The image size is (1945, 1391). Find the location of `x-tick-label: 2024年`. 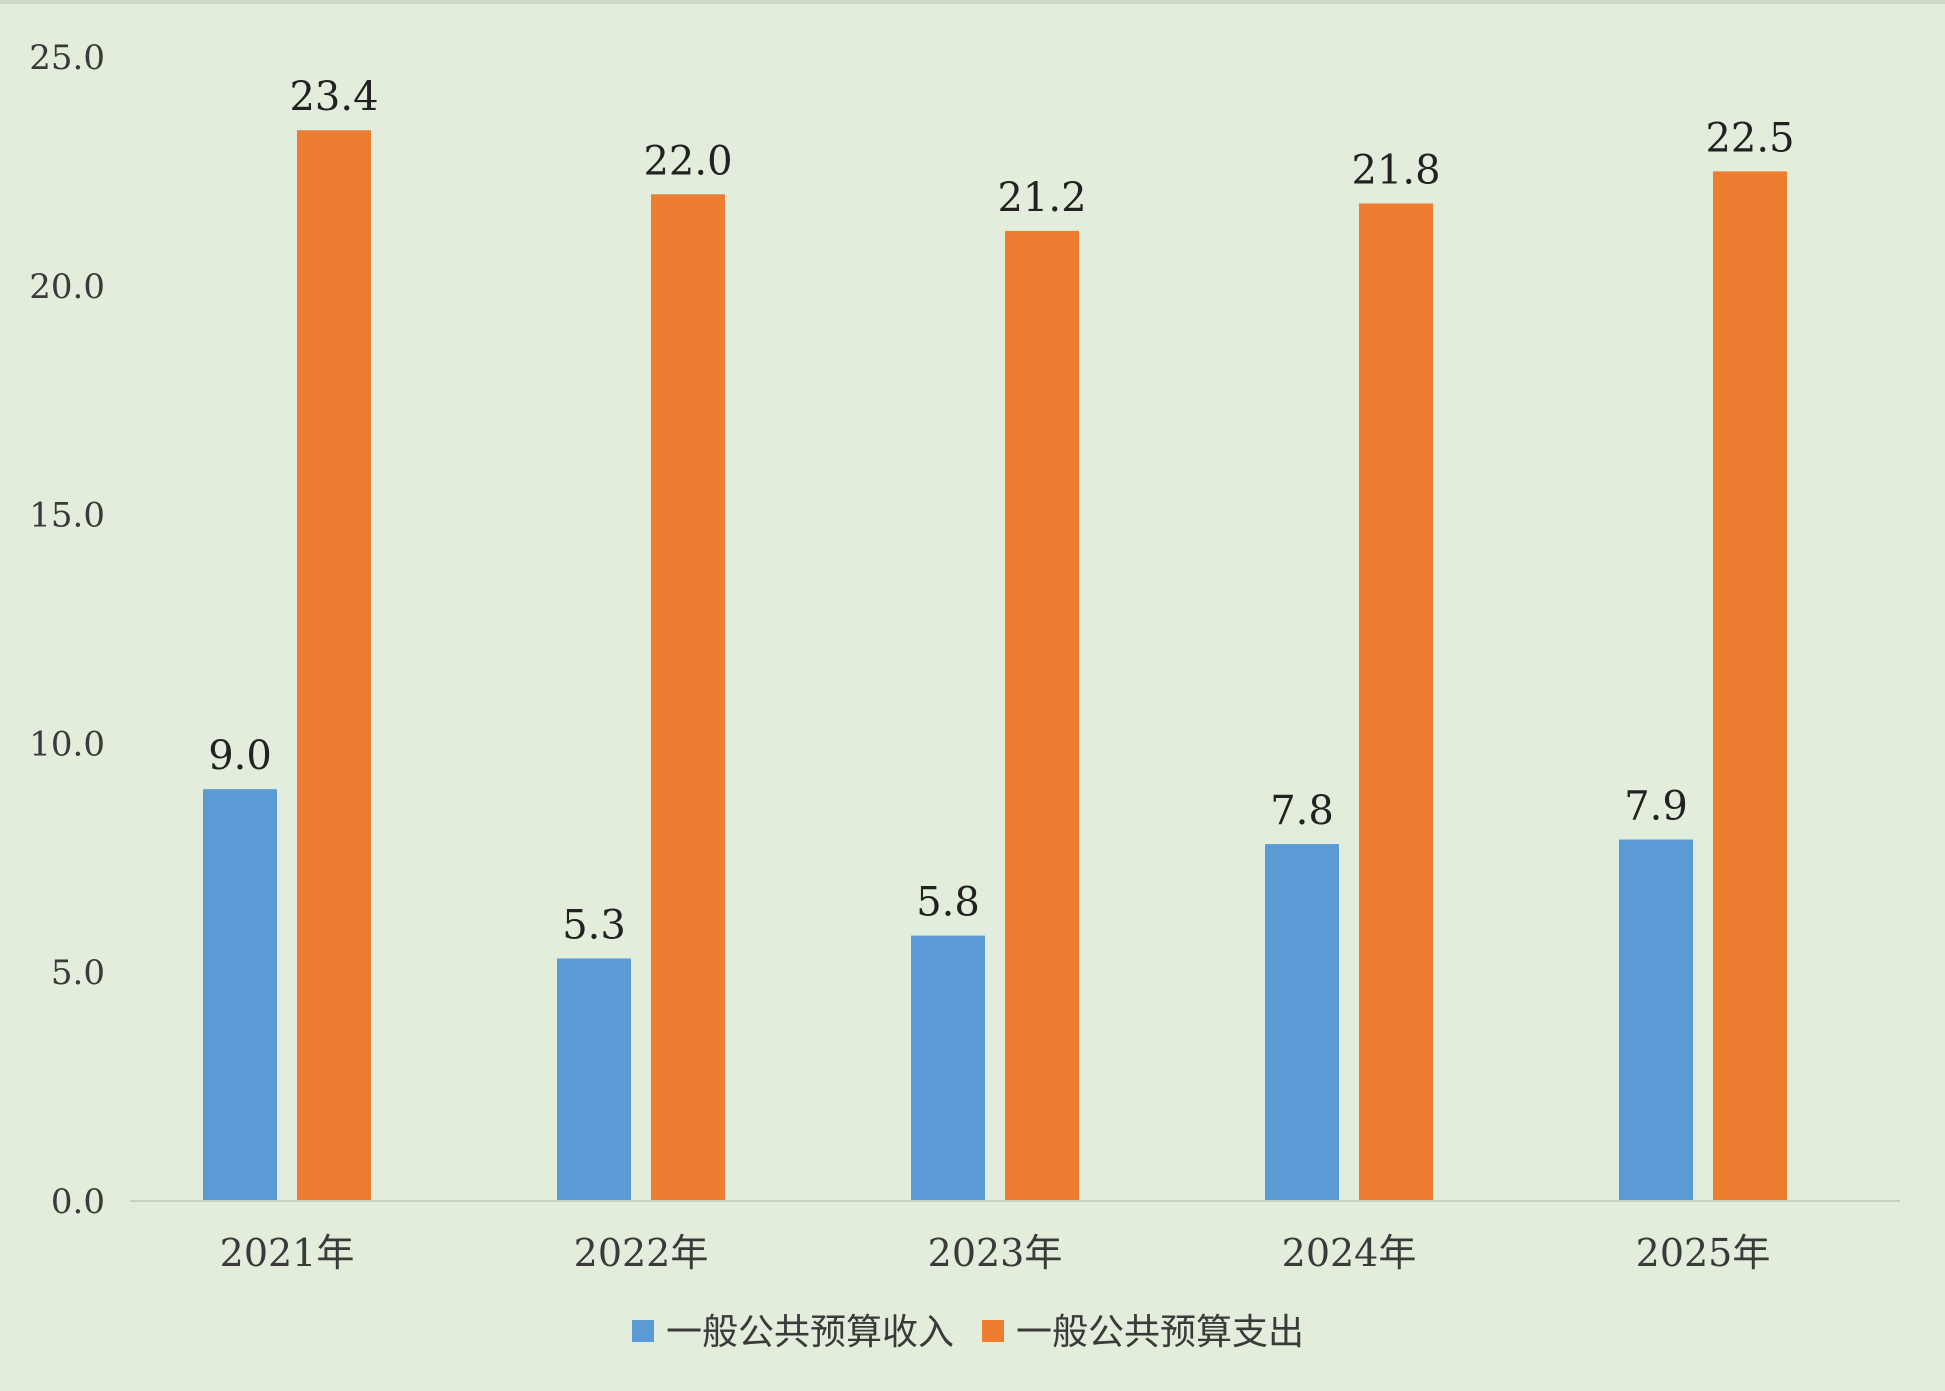

x-tick-label: 2024年 is located at coordinates (1349, 1253).